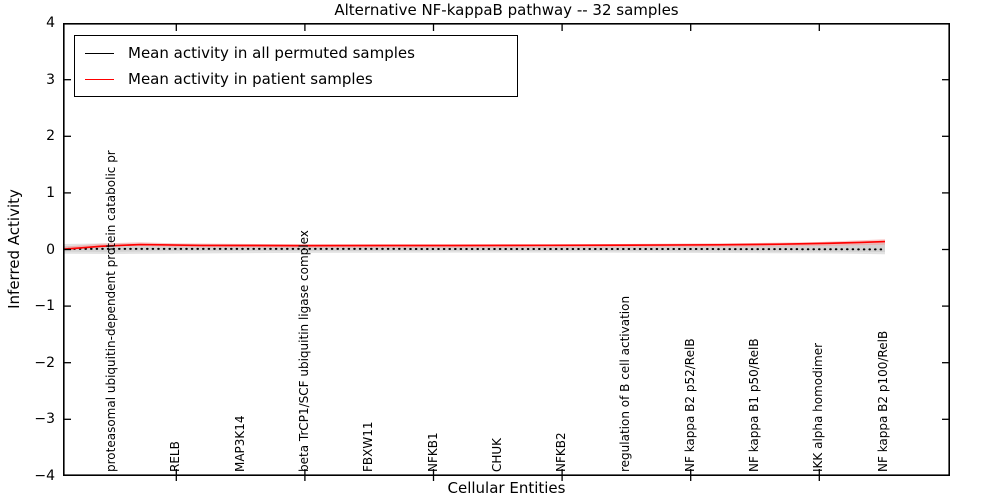 The image size is (1000, 500). What do you see at coordinates (50, 136) in the screenshot?
I see `y-tick-label: 2` at bounding box center [50, 136].